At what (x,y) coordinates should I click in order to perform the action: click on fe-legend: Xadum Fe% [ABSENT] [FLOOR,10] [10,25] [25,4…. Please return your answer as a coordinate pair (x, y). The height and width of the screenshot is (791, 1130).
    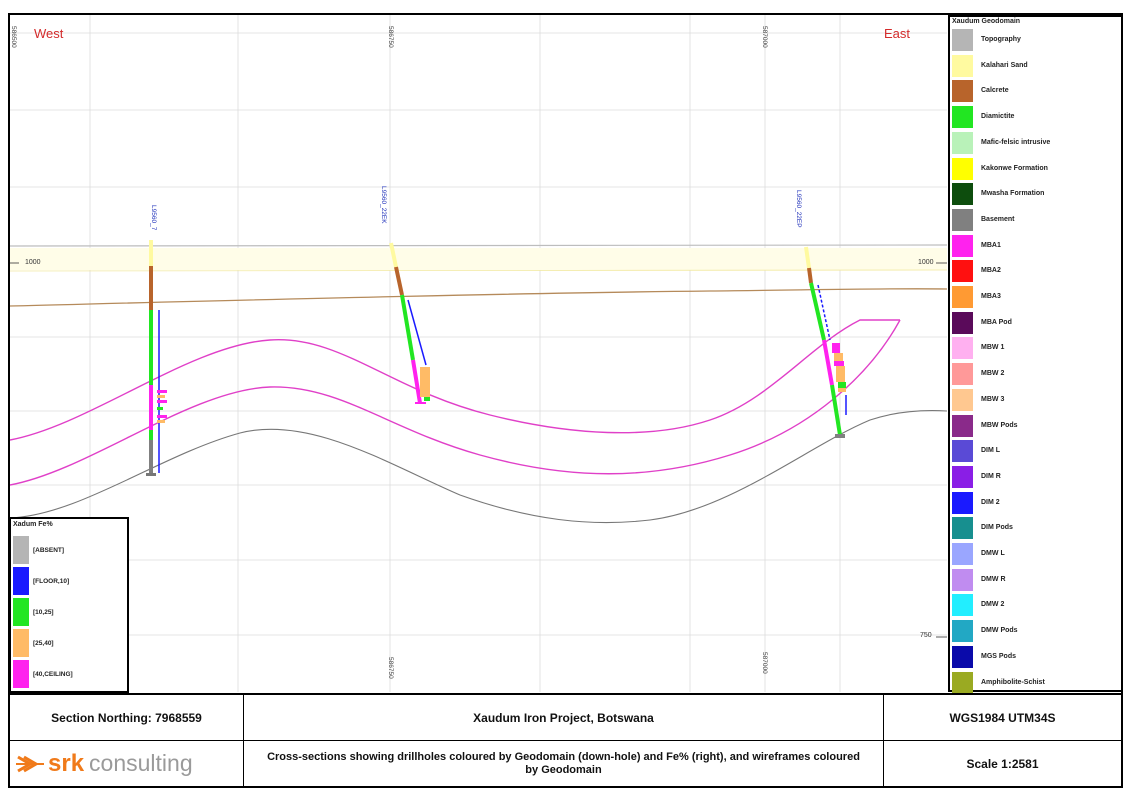
    Looking at the image, I should click on (69, 605).